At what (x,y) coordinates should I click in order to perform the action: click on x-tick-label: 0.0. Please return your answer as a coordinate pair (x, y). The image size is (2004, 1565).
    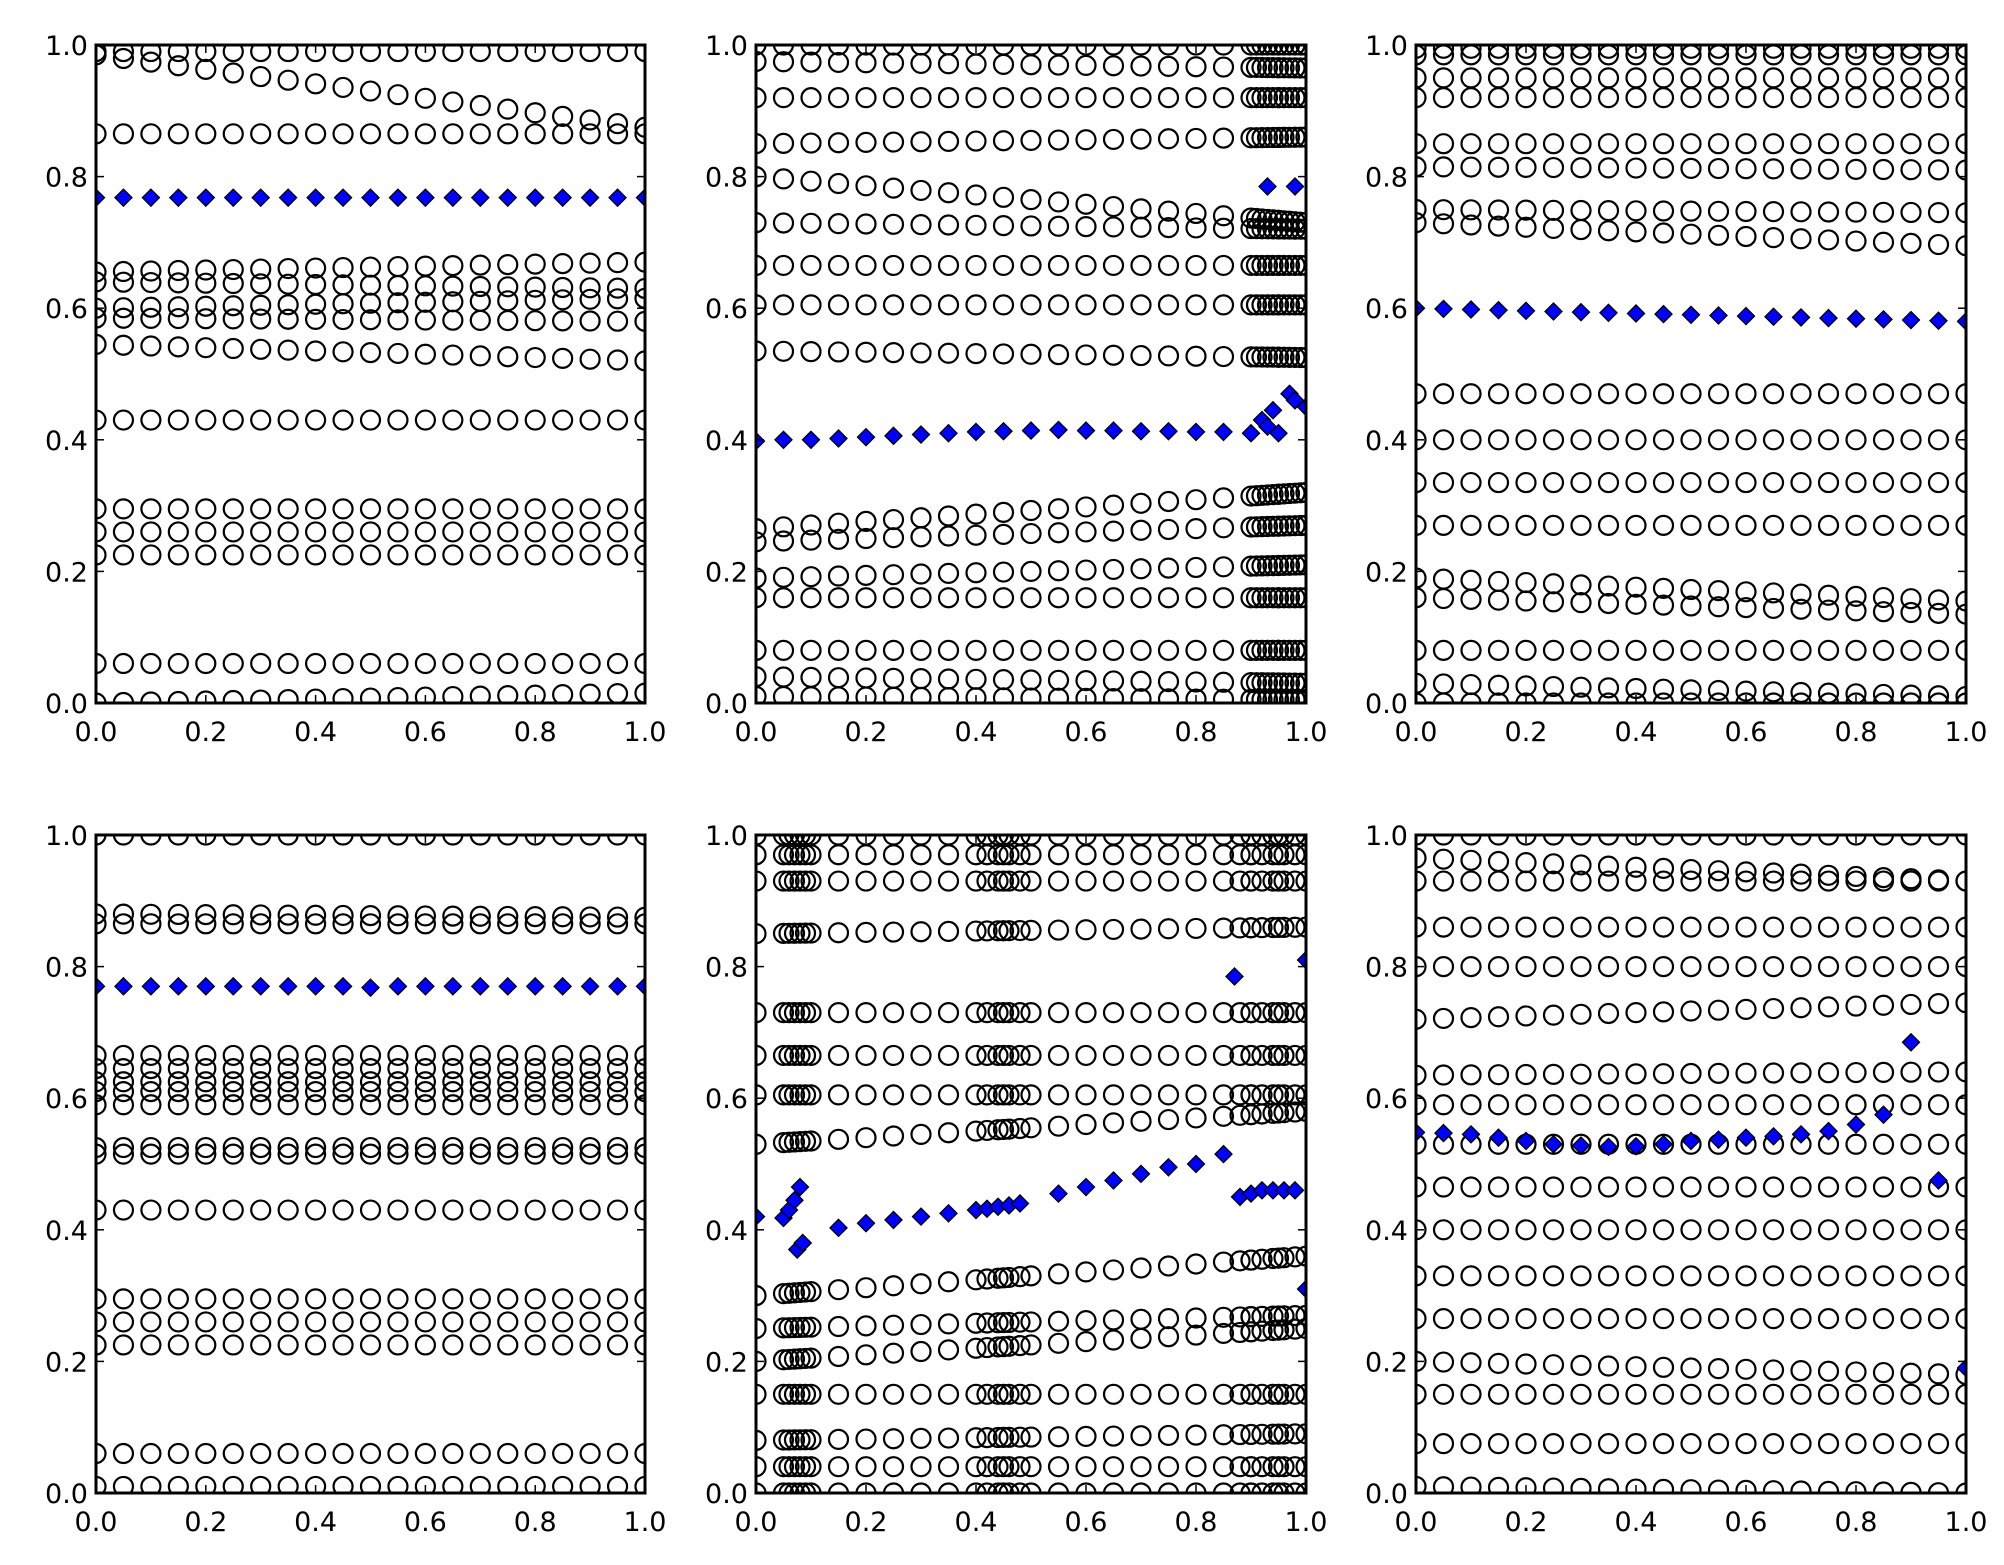
    Looking at the image, I should click on (1416, 1522).